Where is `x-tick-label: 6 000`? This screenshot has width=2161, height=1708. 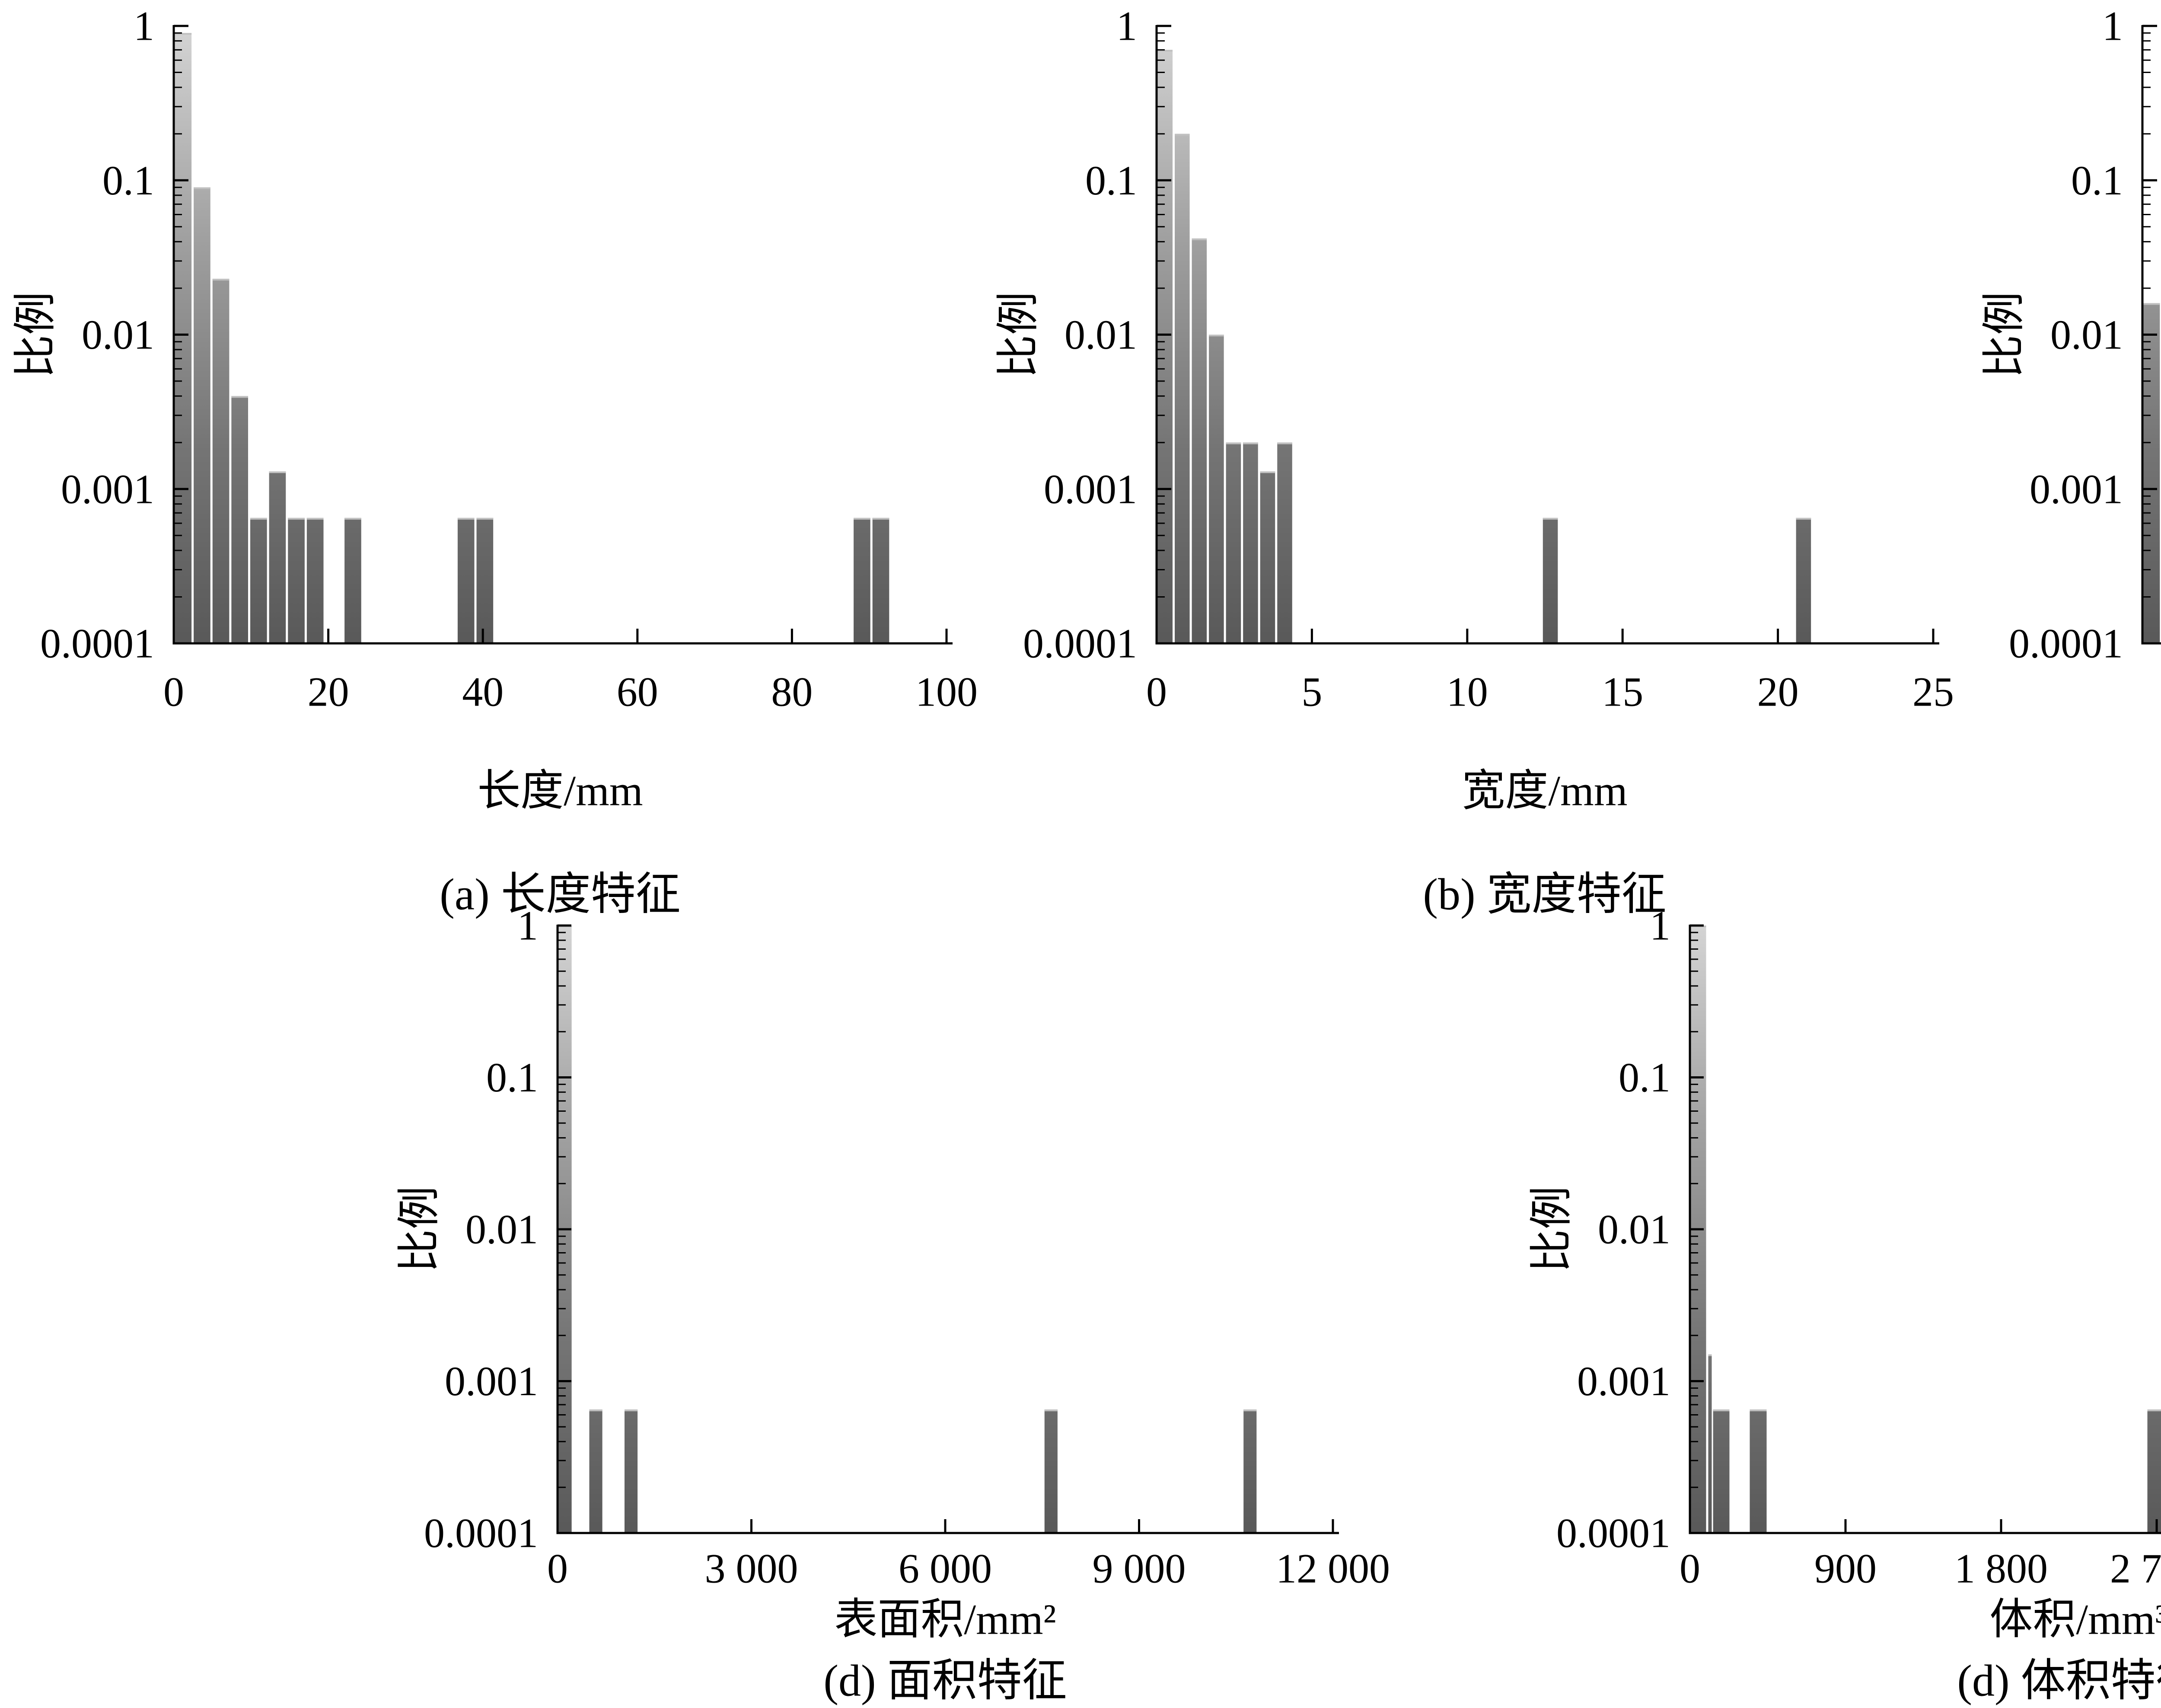
x-tick-label: 6 000 is located at coordinates (945, 1569).